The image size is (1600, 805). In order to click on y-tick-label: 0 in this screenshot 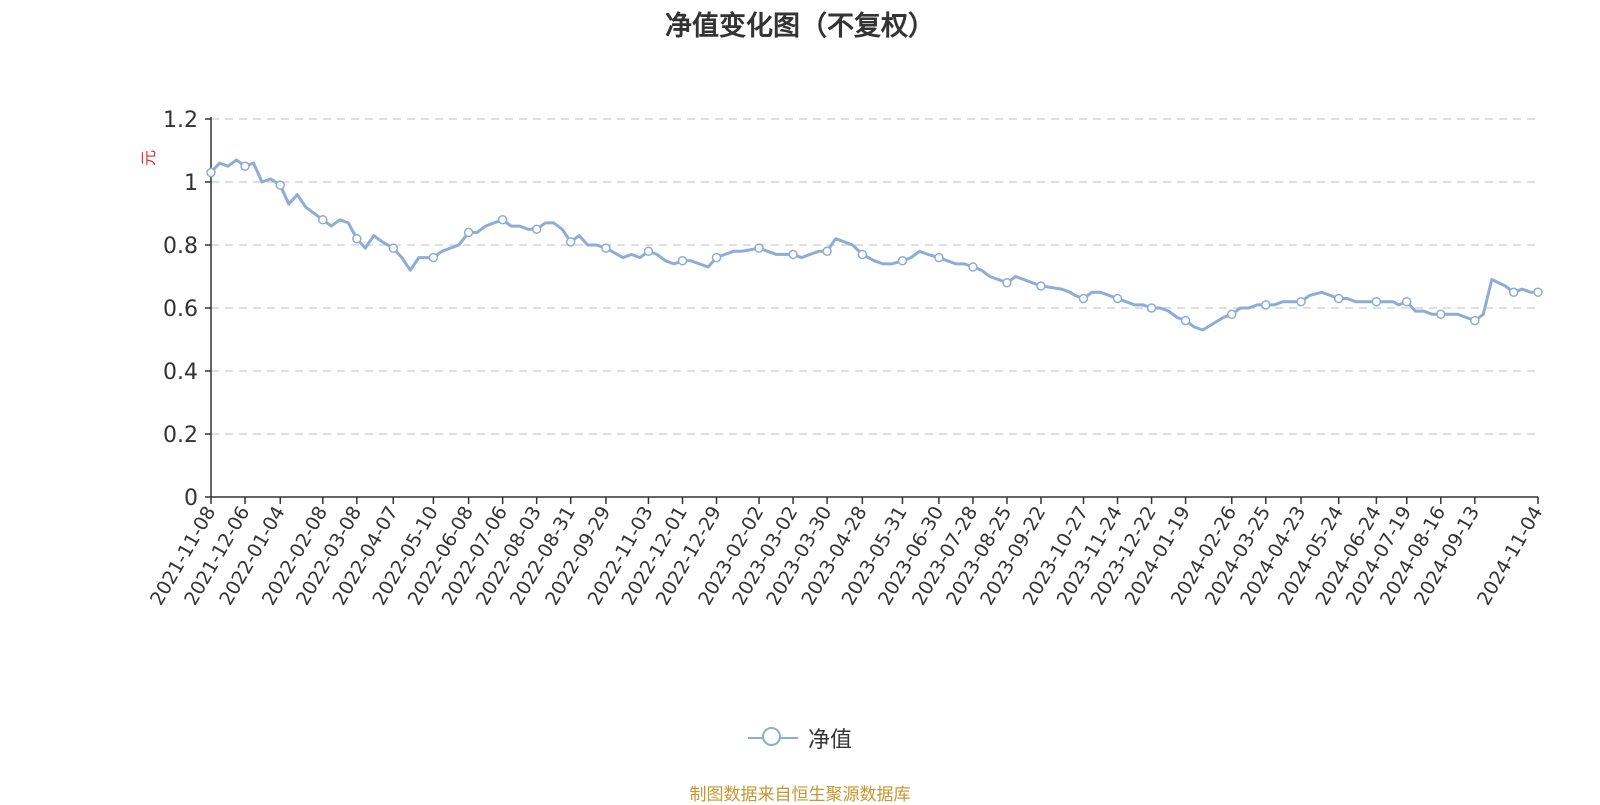, I will do `click(191, 498)`.